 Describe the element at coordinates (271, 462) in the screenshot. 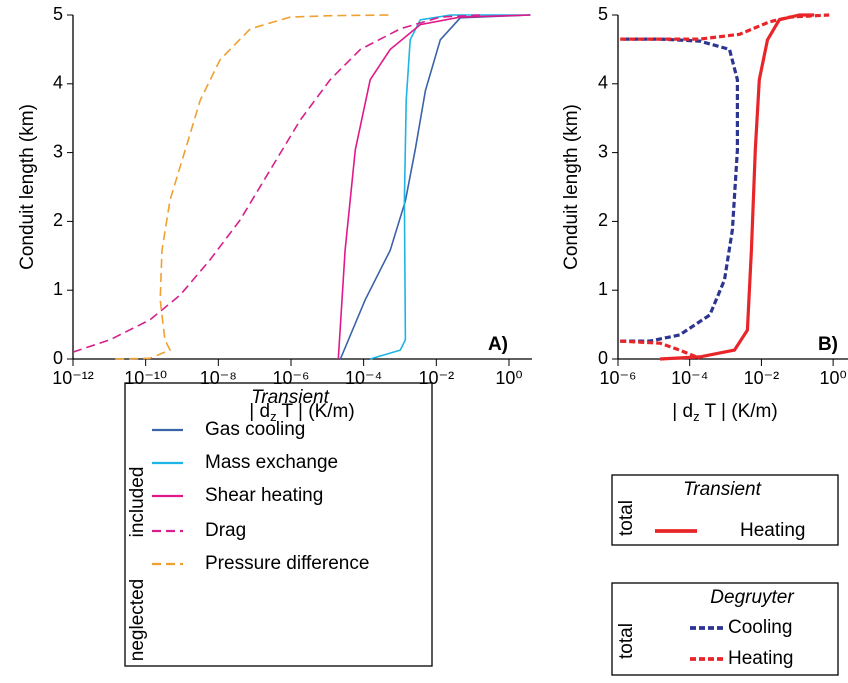

I see `legend-label: Mass exchange` at that location.